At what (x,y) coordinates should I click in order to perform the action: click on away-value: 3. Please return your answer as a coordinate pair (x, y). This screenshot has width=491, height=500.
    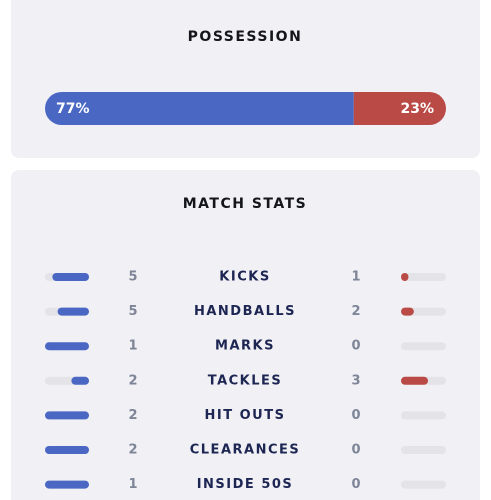
    Looking at the image, I should click on (355, 380).